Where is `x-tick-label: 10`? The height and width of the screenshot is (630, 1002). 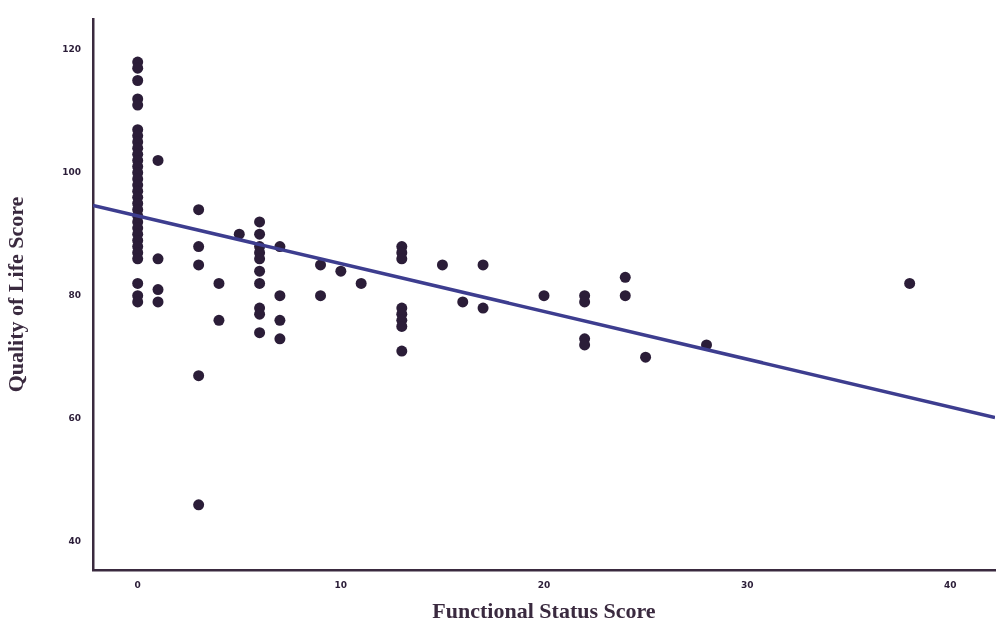
x-tick-label: 10 is located at coordinates (341, 584).